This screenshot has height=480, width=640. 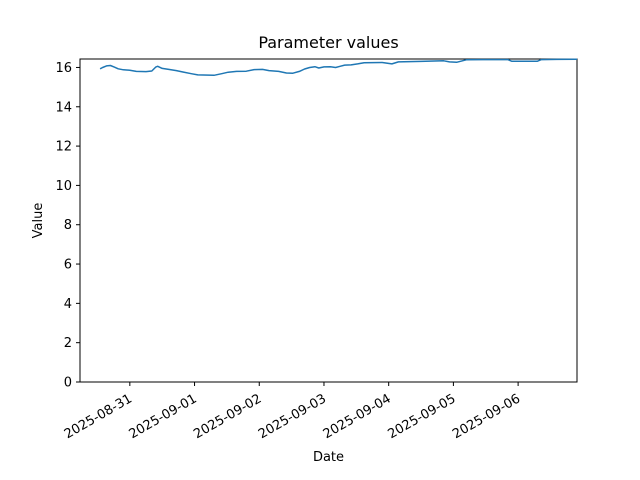 What do you see at coordinates (163, 416) in the screenshot?
I see `x-tick-label: 2025-09-01` at bounding box center [163, 416].